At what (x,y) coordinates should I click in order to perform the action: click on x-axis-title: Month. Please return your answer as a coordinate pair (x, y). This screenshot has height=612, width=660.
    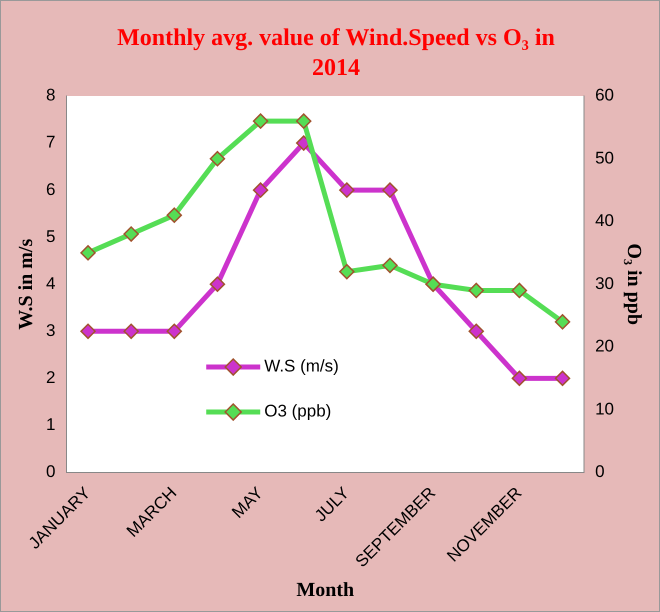
    Looking at the image, I should click on (325, 590).